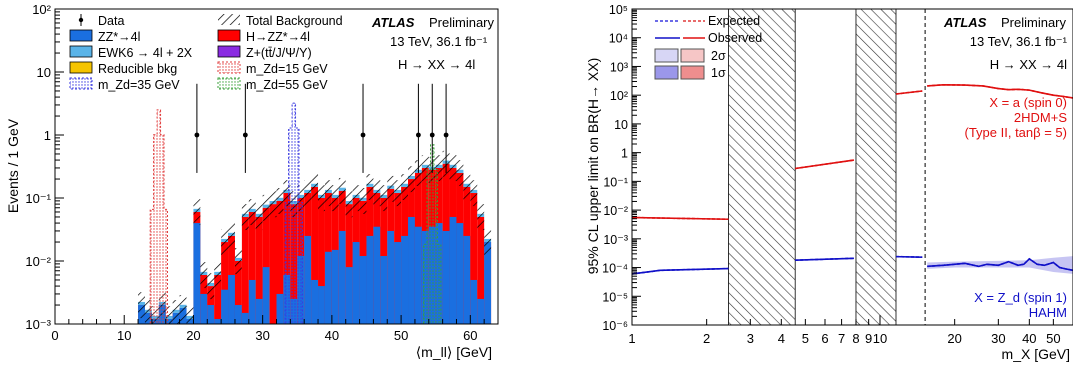  Describe the element at coordinates (824, 259) in the screenshot. I see `observed-limit-blue-line` at that location.